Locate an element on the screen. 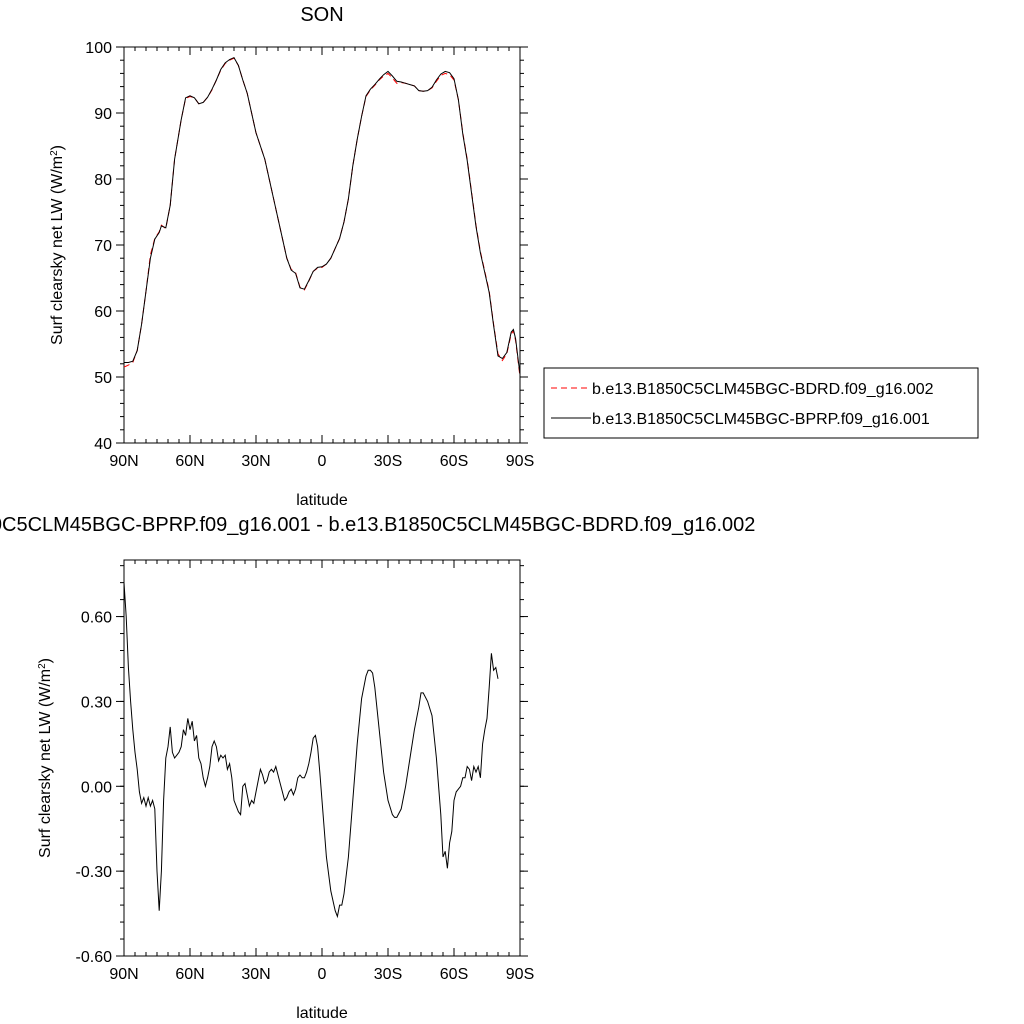  top-x-tick-label: 60S is located at coordinates (454, 461).